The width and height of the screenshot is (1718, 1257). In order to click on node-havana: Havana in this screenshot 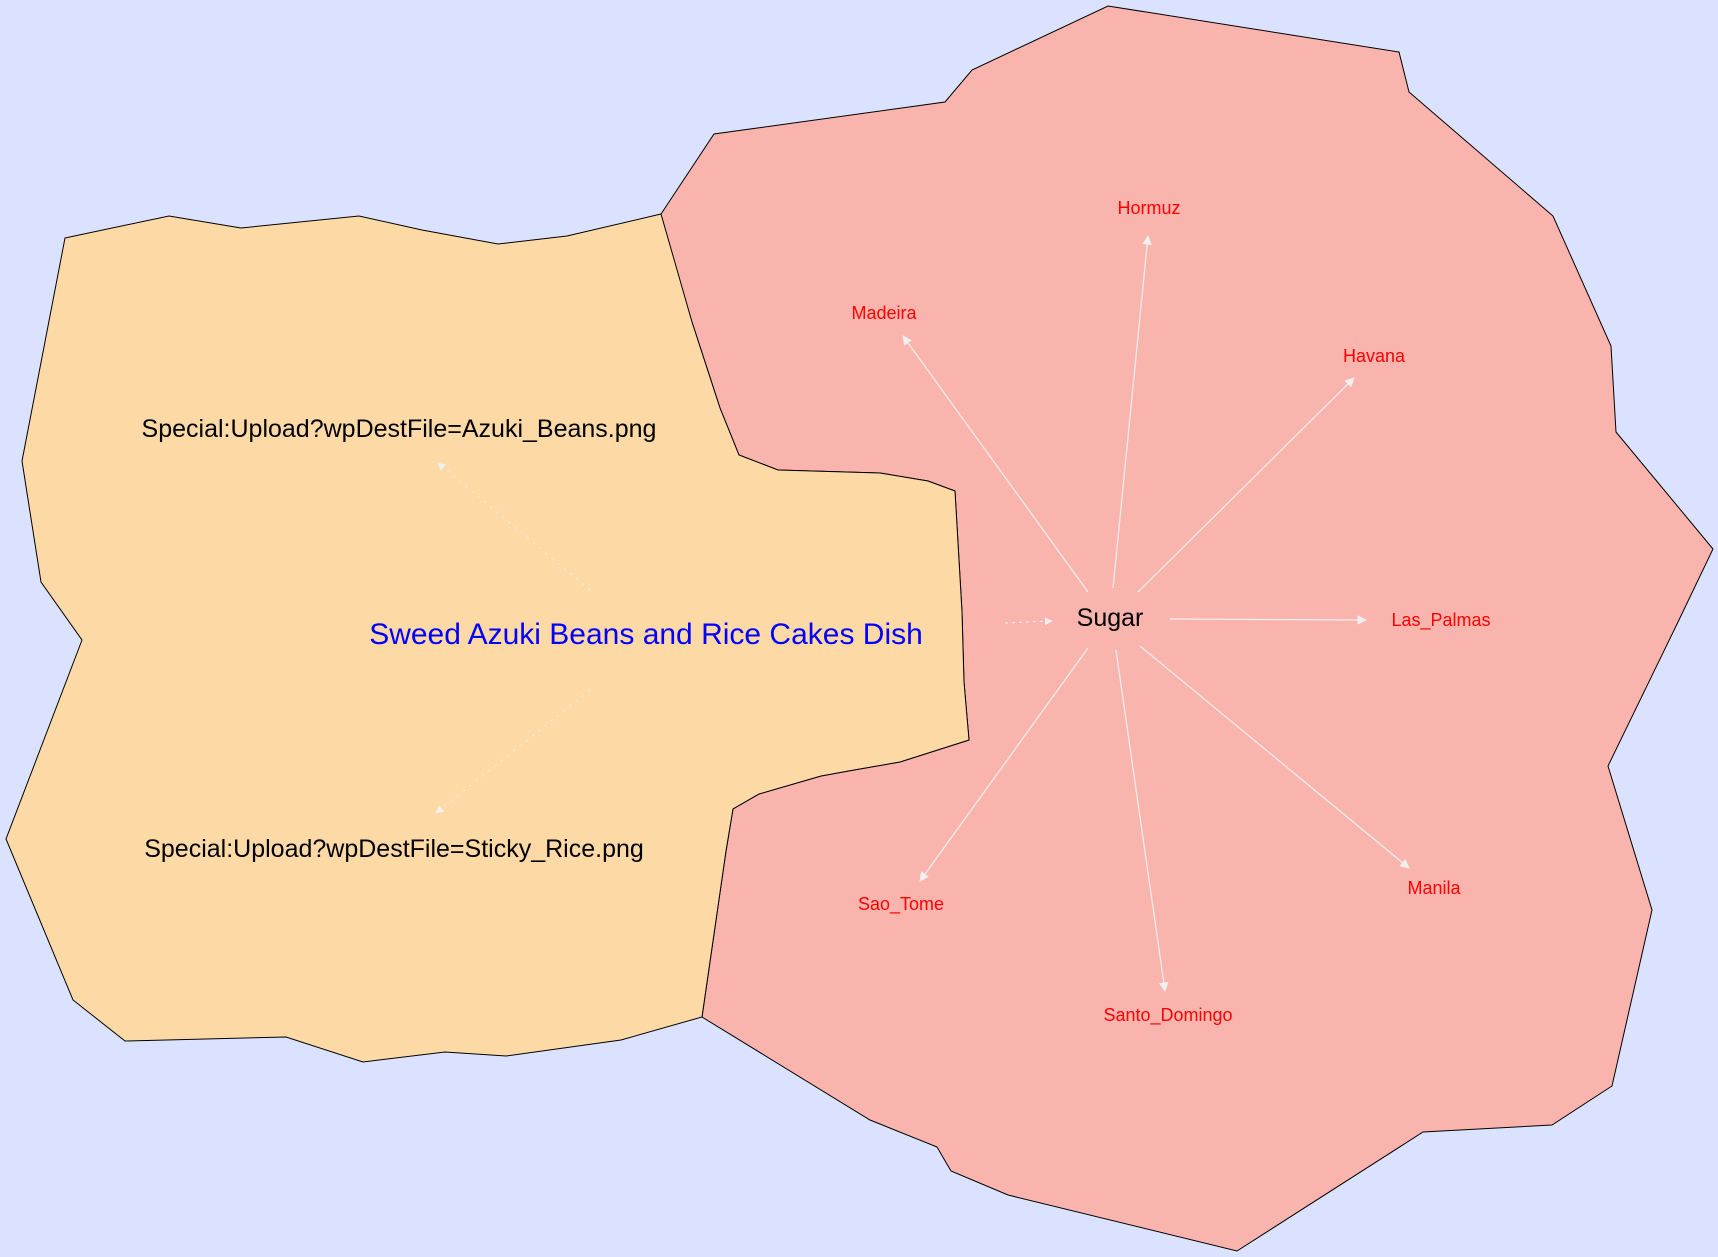, I will do `click(1374, 356)`.